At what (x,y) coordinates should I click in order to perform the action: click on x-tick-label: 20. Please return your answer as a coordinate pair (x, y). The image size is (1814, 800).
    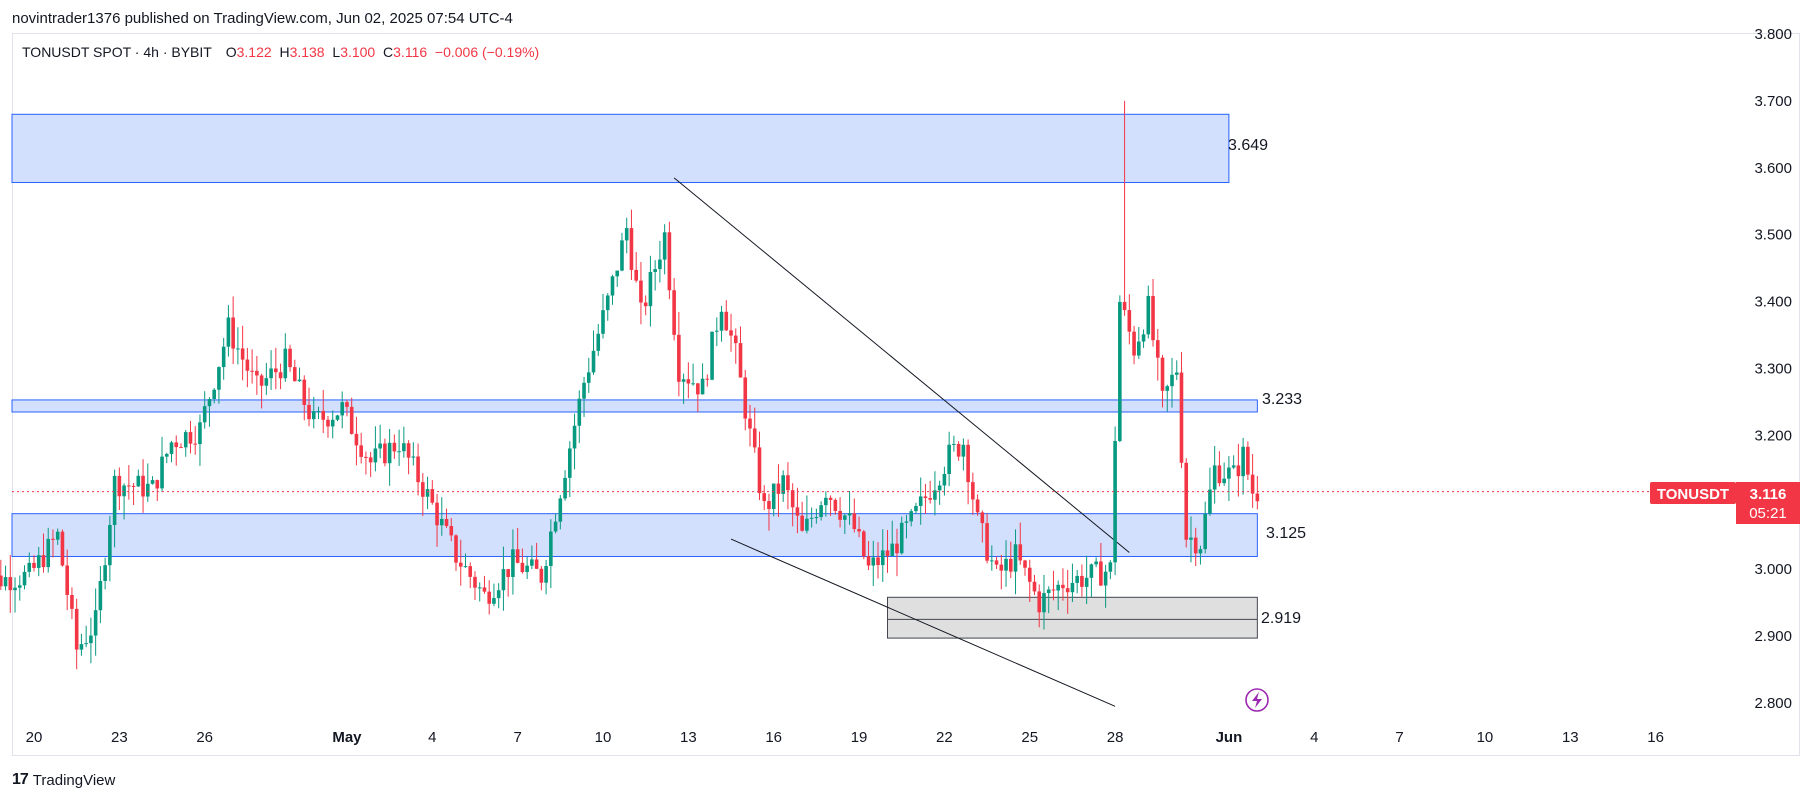
    Looking at the image, I should click on (34, 737).